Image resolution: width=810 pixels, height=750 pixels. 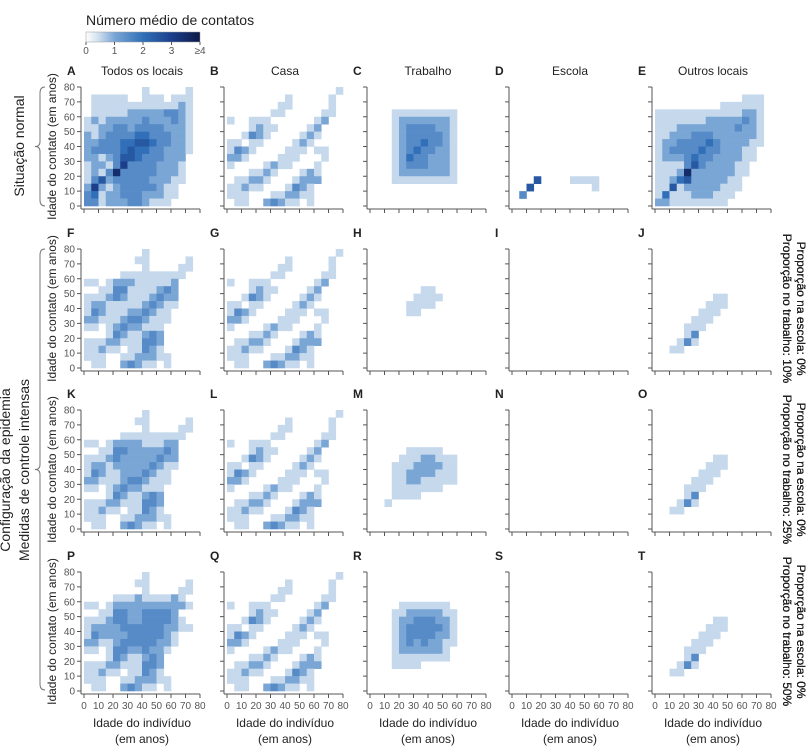 What do you see at coordinates (142, 71) in the screenshot?
I see `column-title: Todos os locais` at bounding box center [142, 71].